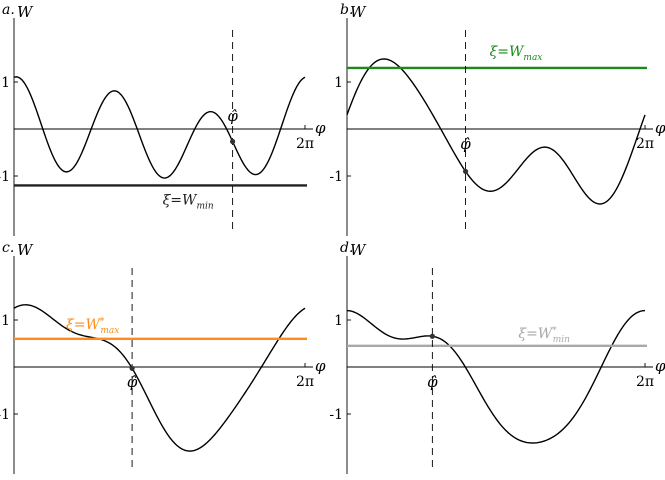  What do you see at coordinates (544, 335) in the screenshot?
I see `level-label: ξ=W* min` at bounding box center [544, 335].